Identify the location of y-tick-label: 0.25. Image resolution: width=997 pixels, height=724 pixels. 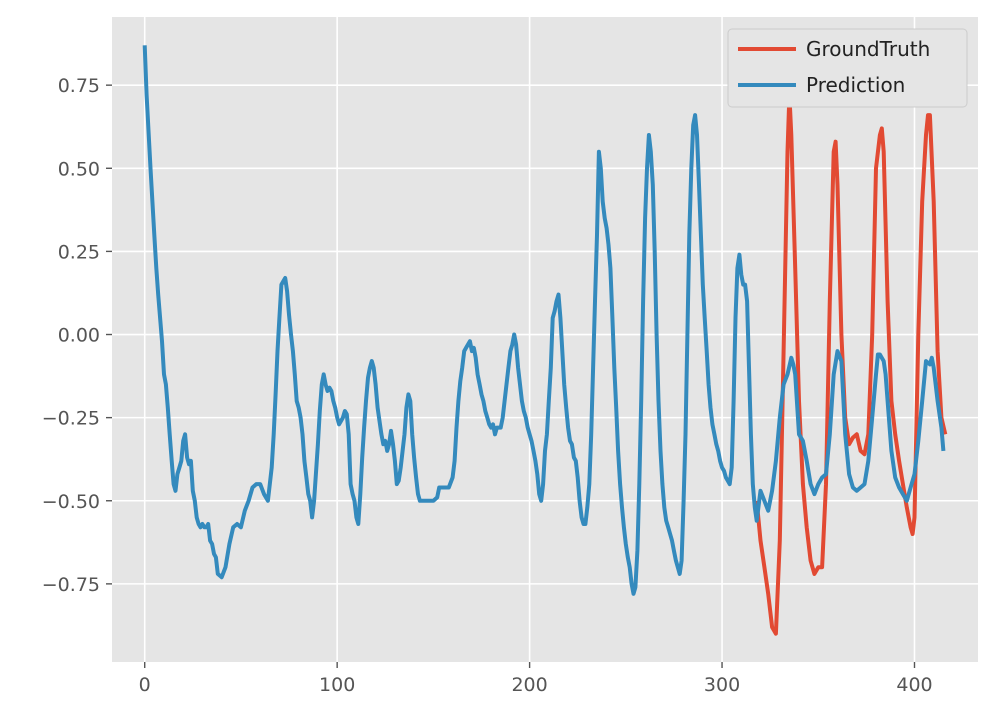
(79, 252).